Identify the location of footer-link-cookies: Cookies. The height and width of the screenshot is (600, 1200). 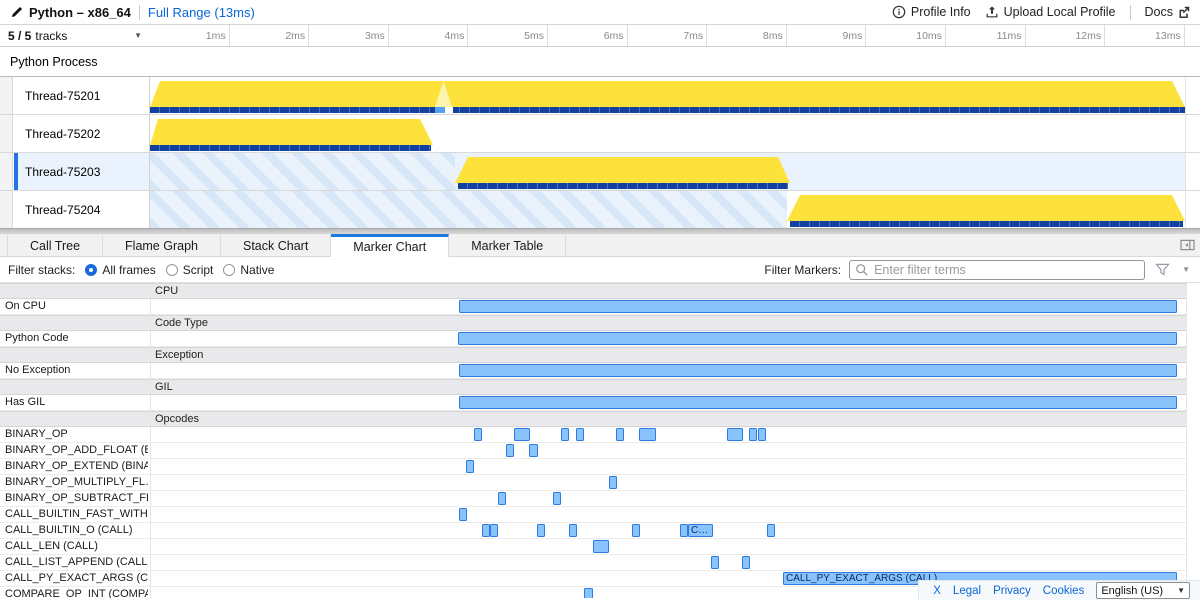
(1063, 590).